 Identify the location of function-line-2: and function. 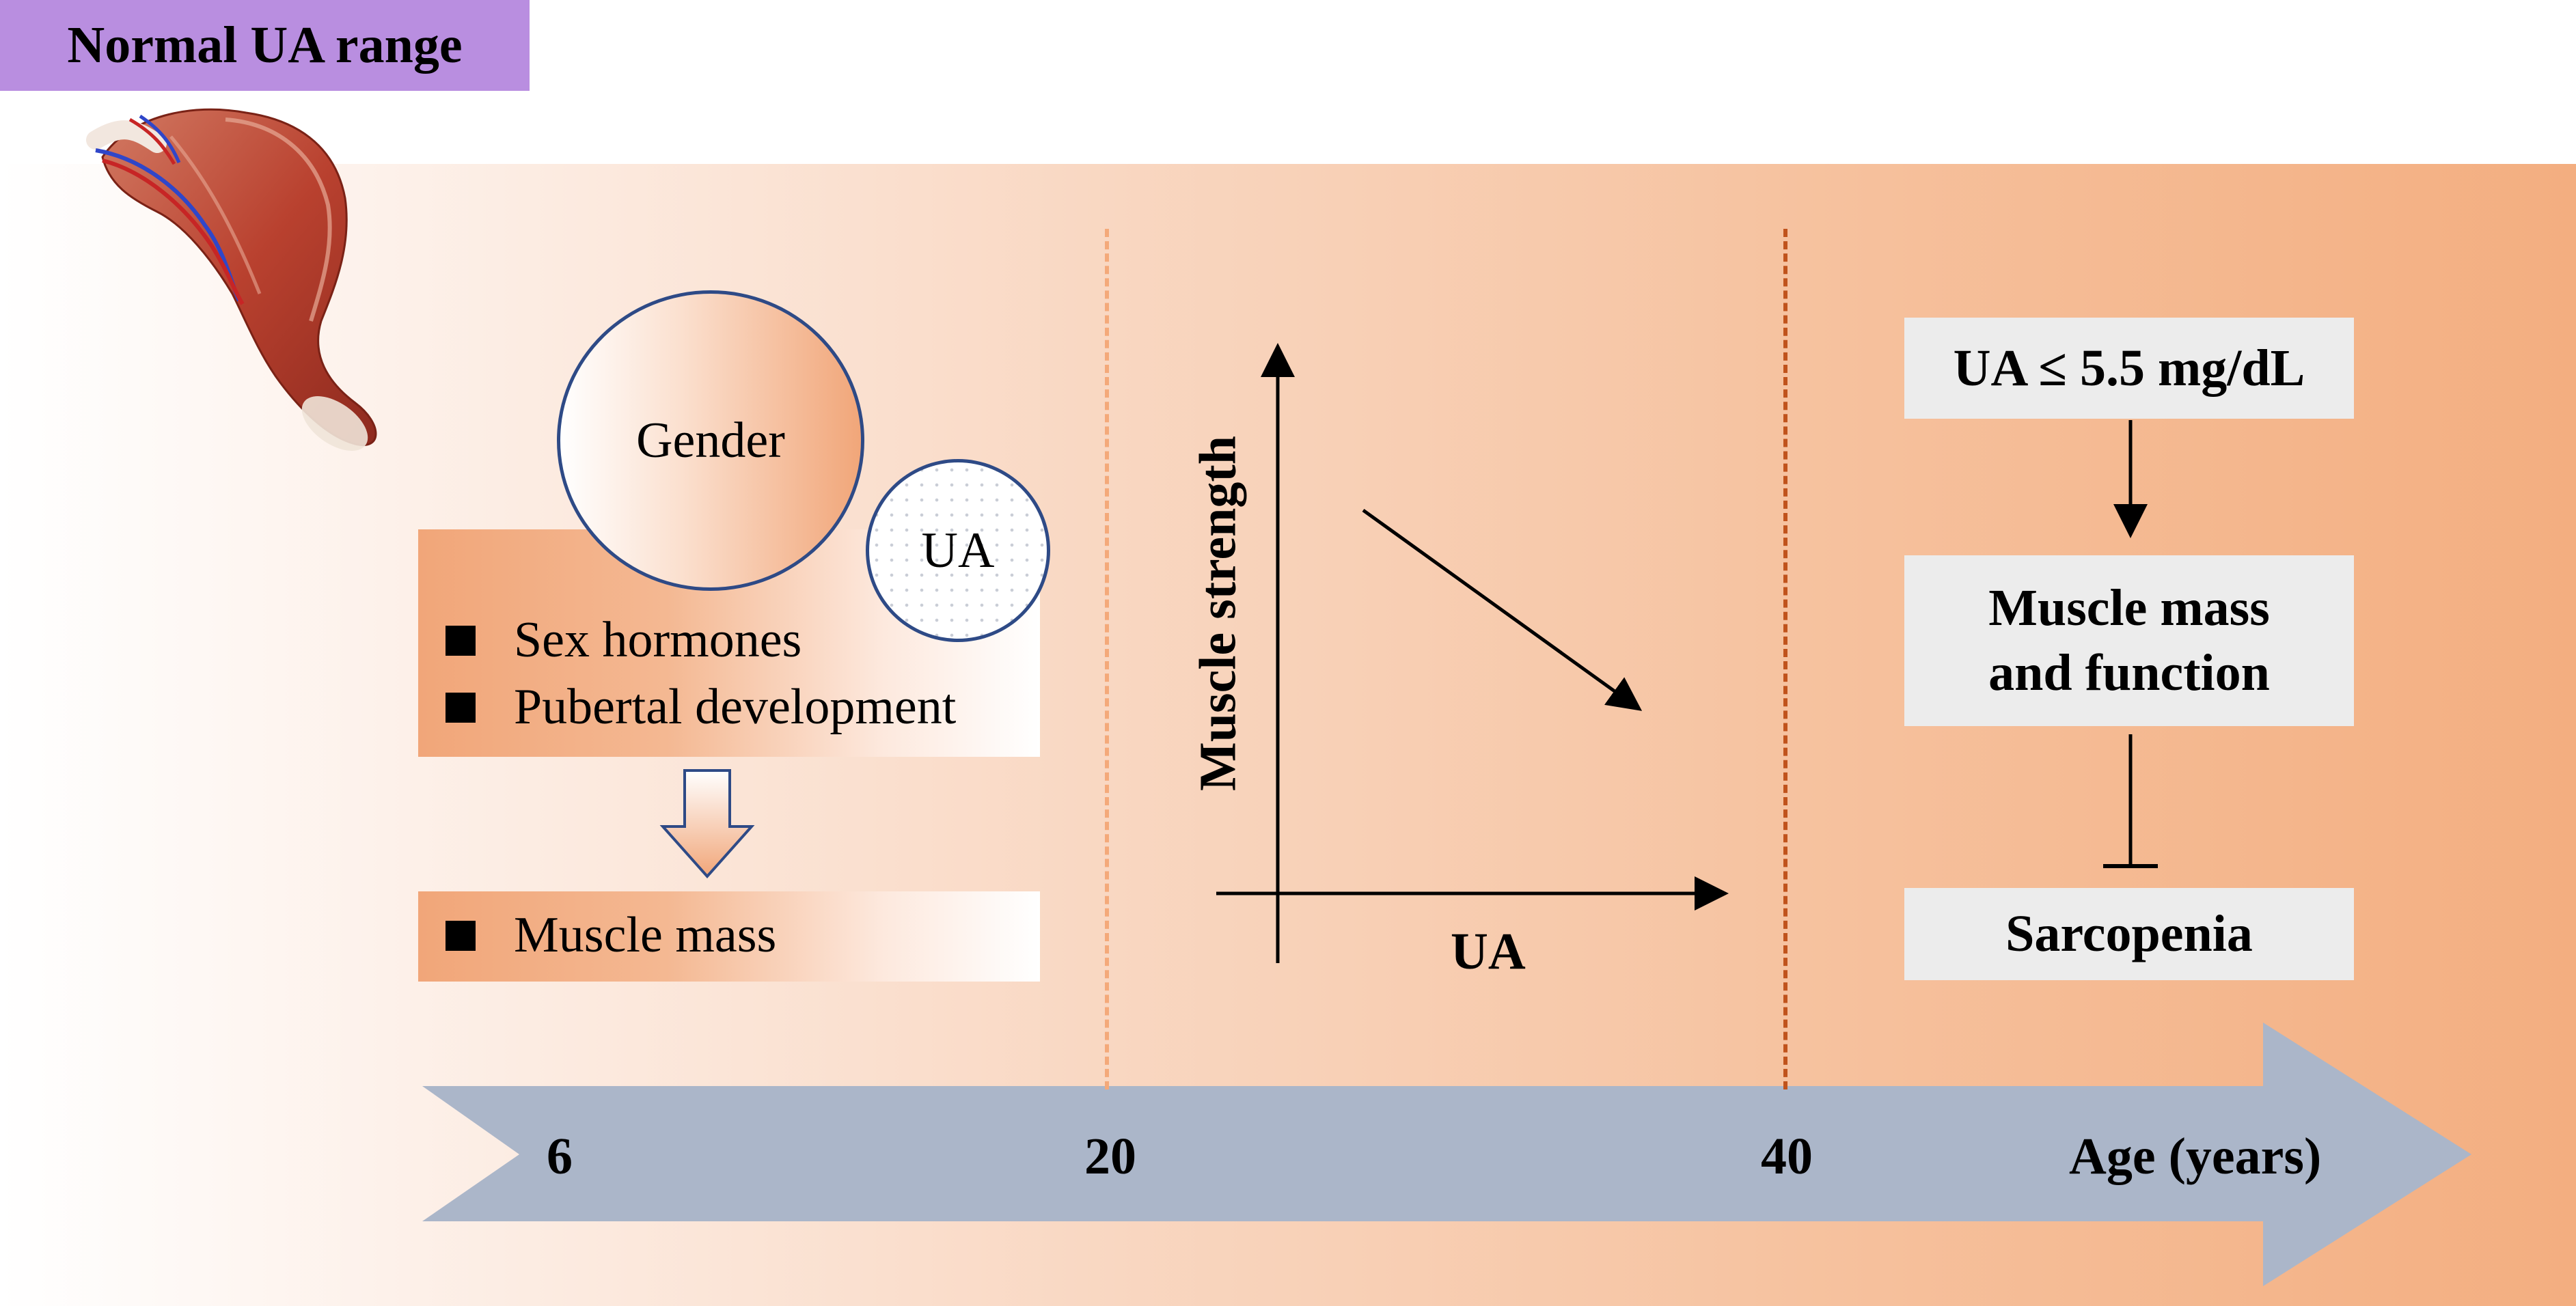
(2129, 672).